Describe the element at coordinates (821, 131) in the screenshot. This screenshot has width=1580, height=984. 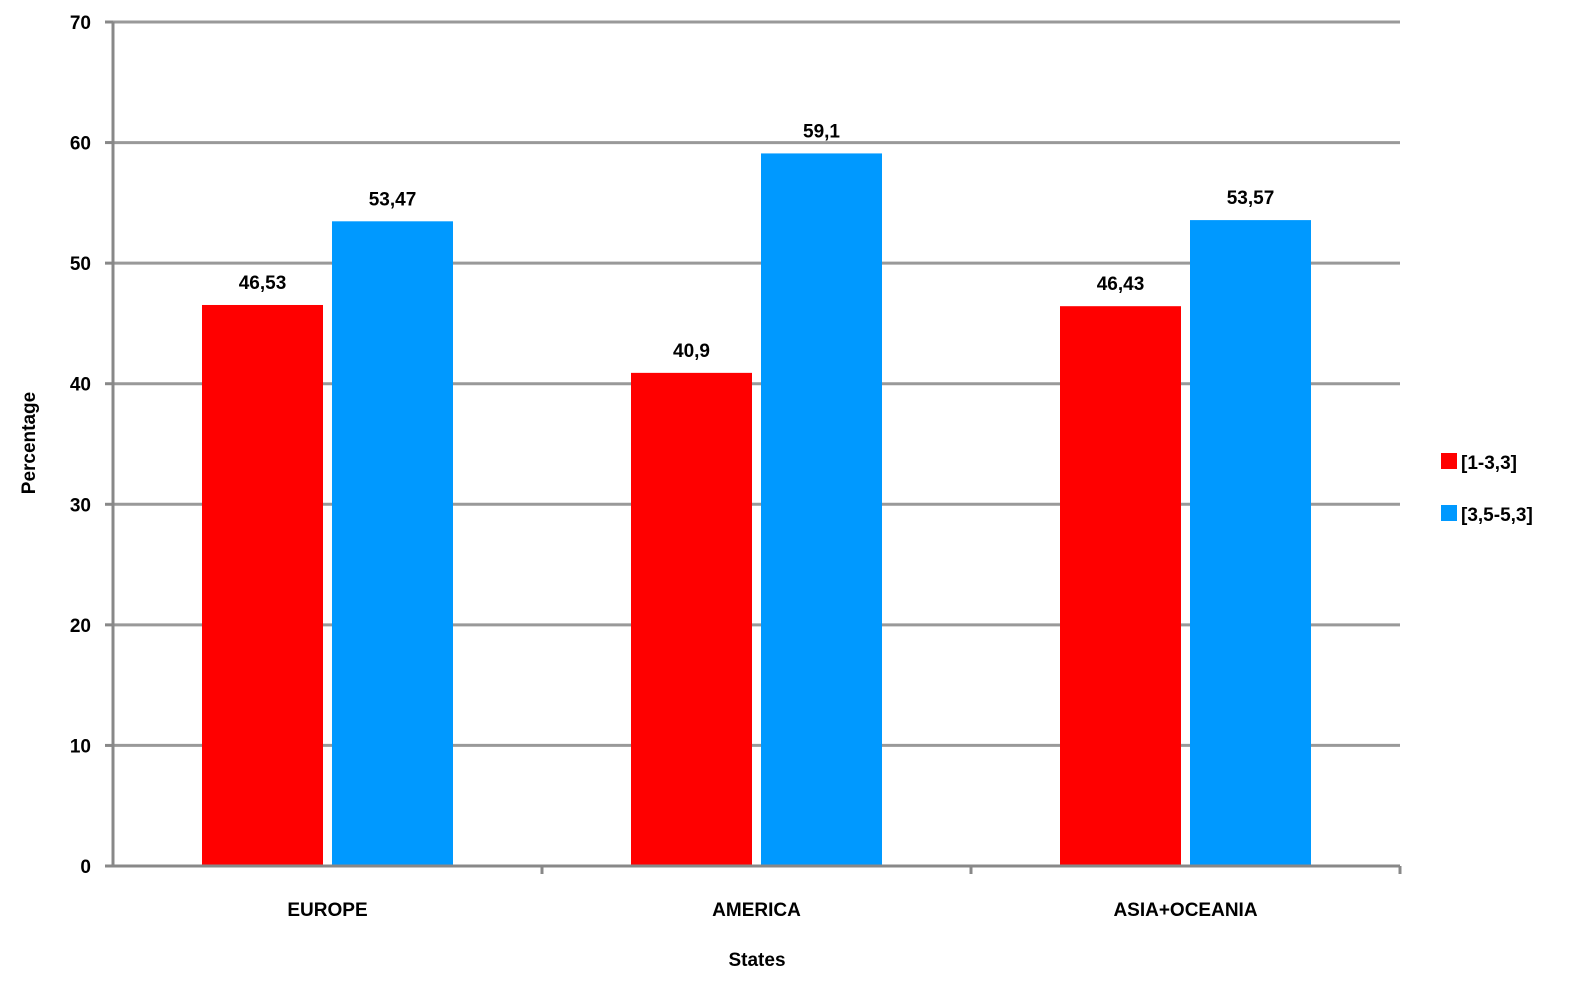
I see `data-label: 59,1` at that location.